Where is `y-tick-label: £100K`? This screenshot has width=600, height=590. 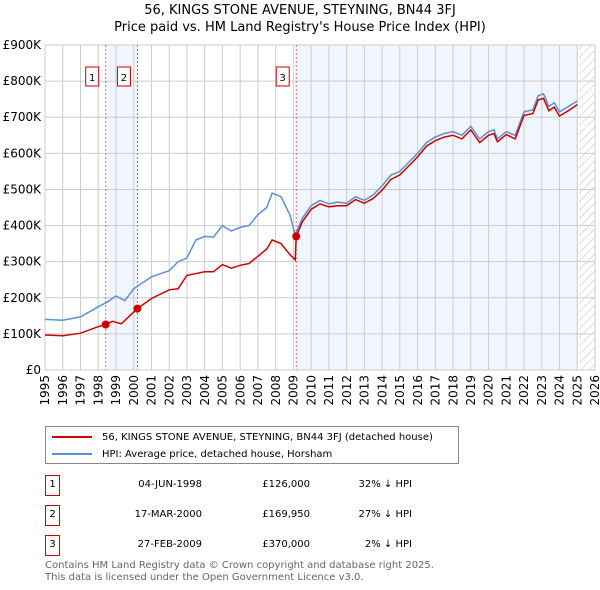 y-tick-label: £100K is located at coordinates (23, 334).